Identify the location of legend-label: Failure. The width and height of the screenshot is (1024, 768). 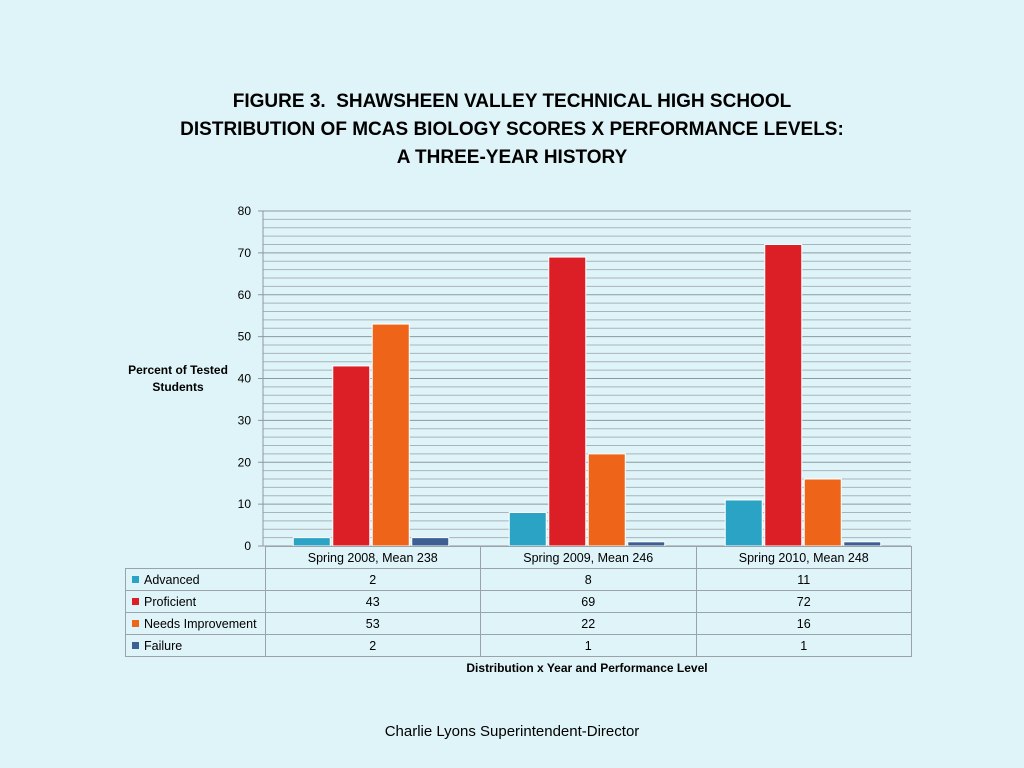
(163, 645).